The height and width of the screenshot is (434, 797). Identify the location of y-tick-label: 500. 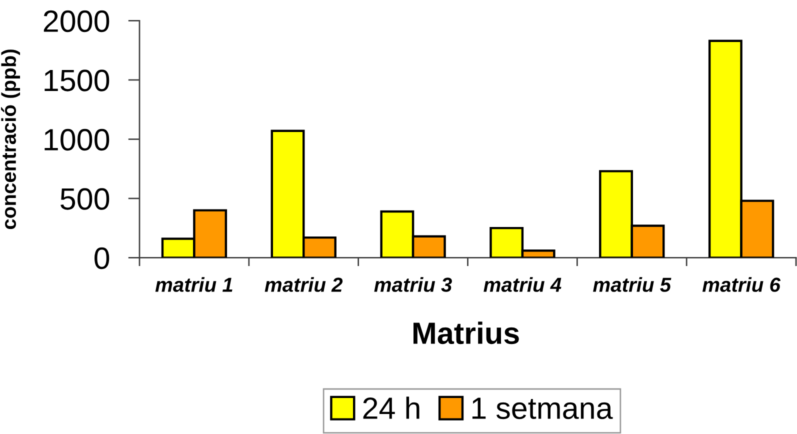
(85, 199).